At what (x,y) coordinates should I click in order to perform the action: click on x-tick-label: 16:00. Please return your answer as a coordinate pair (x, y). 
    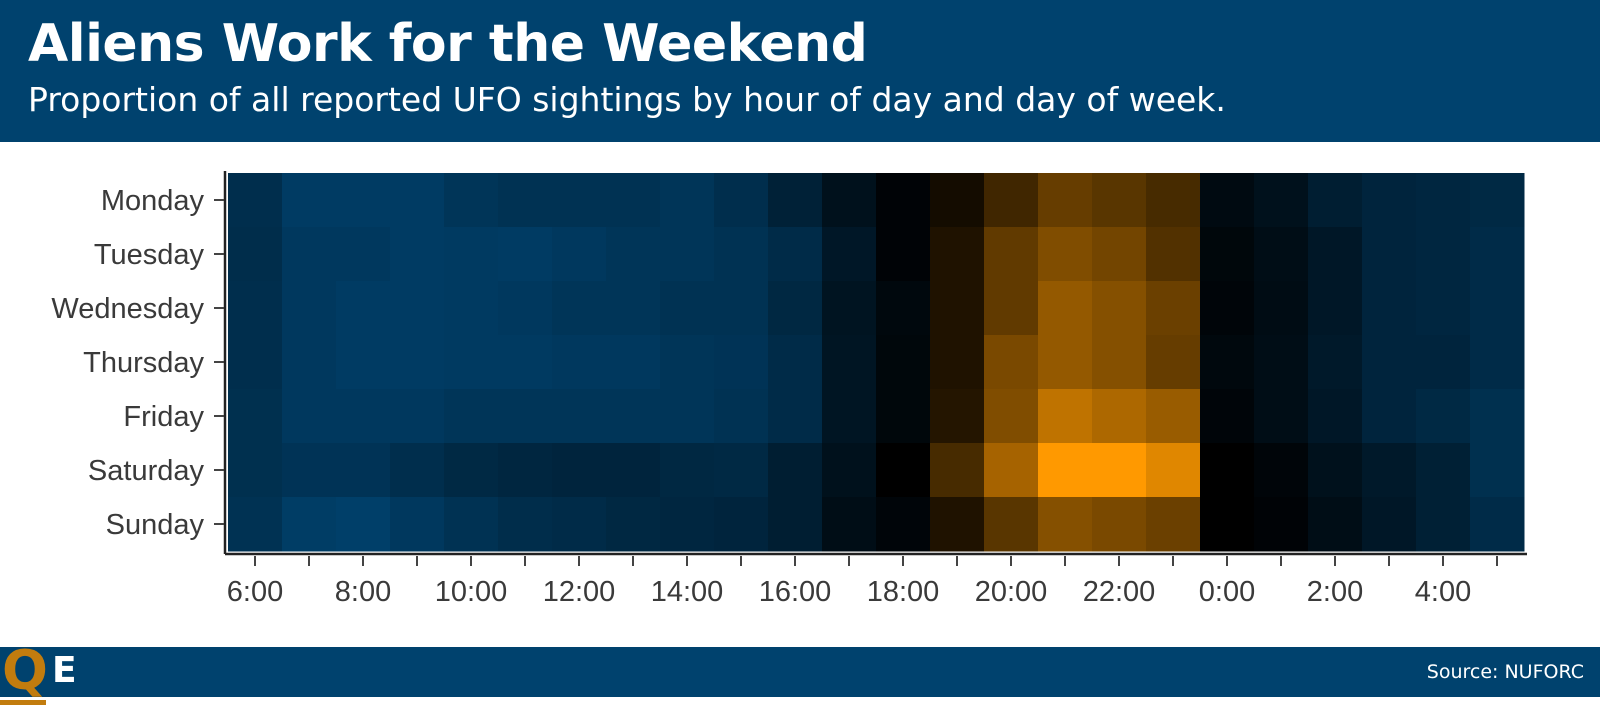
    Looking at the image, I should click on (795, 592).